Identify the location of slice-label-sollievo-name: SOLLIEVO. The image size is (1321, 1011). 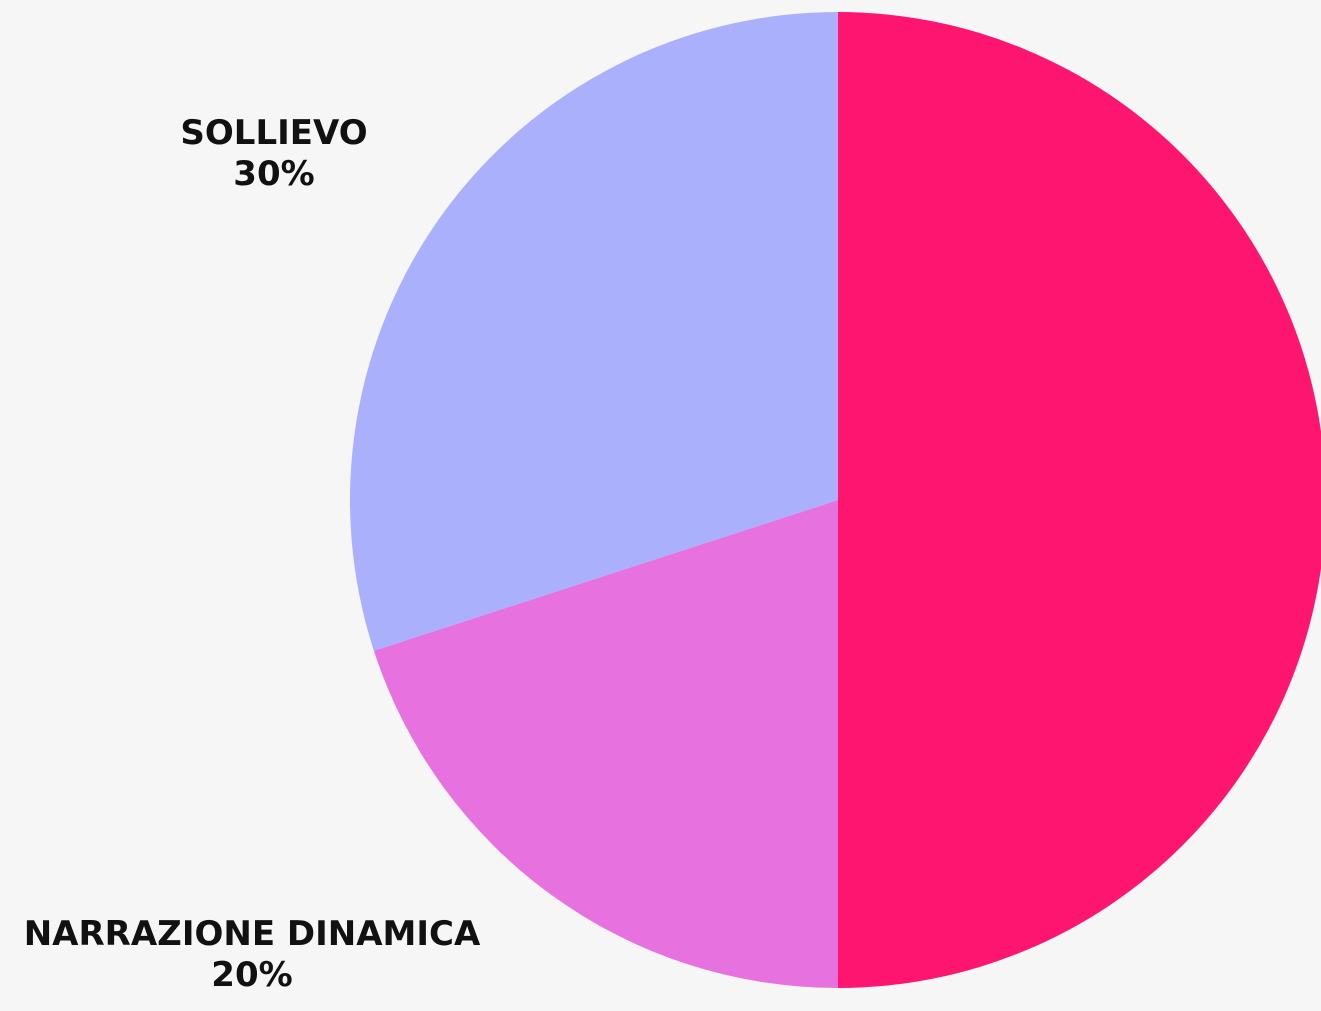
(274, 133).